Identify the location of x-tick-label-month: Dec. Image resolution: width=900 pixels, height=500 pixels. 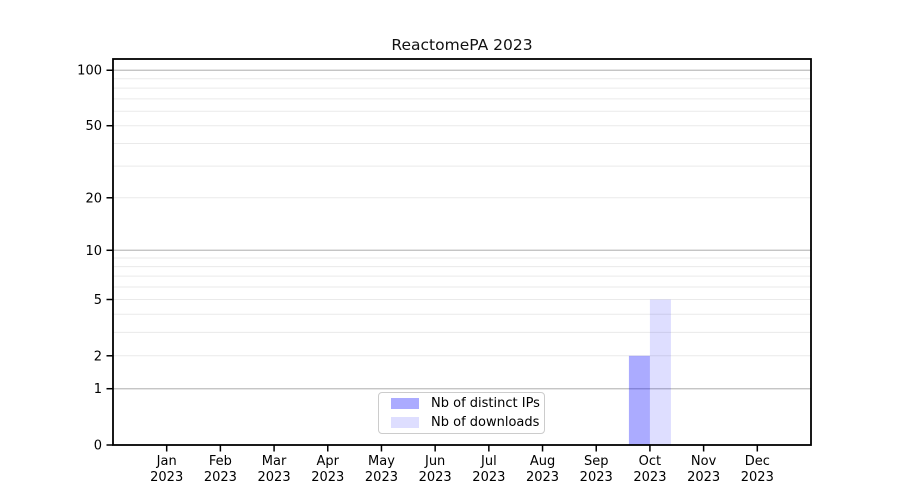
(757, 461).